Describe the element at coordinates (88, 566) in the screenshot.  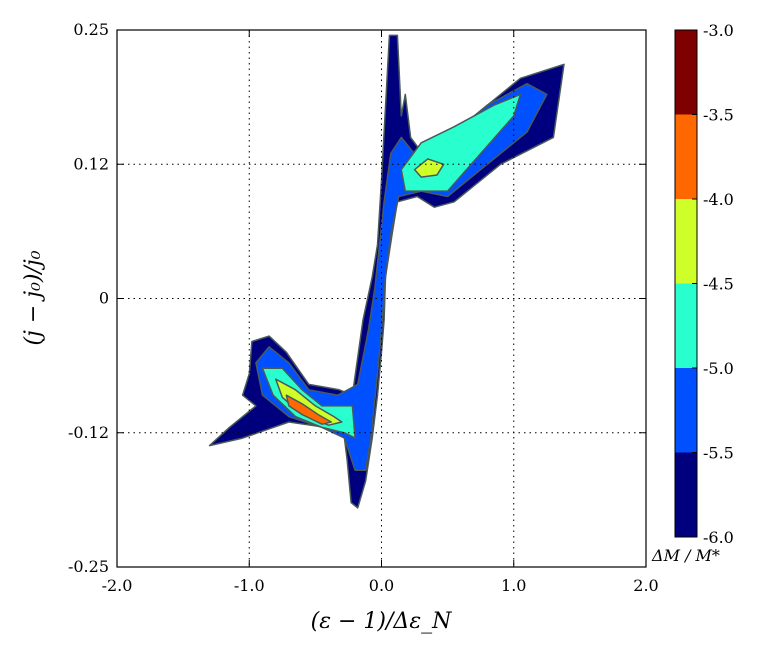
I see `y-tick-label-0: -0.25` at that location.